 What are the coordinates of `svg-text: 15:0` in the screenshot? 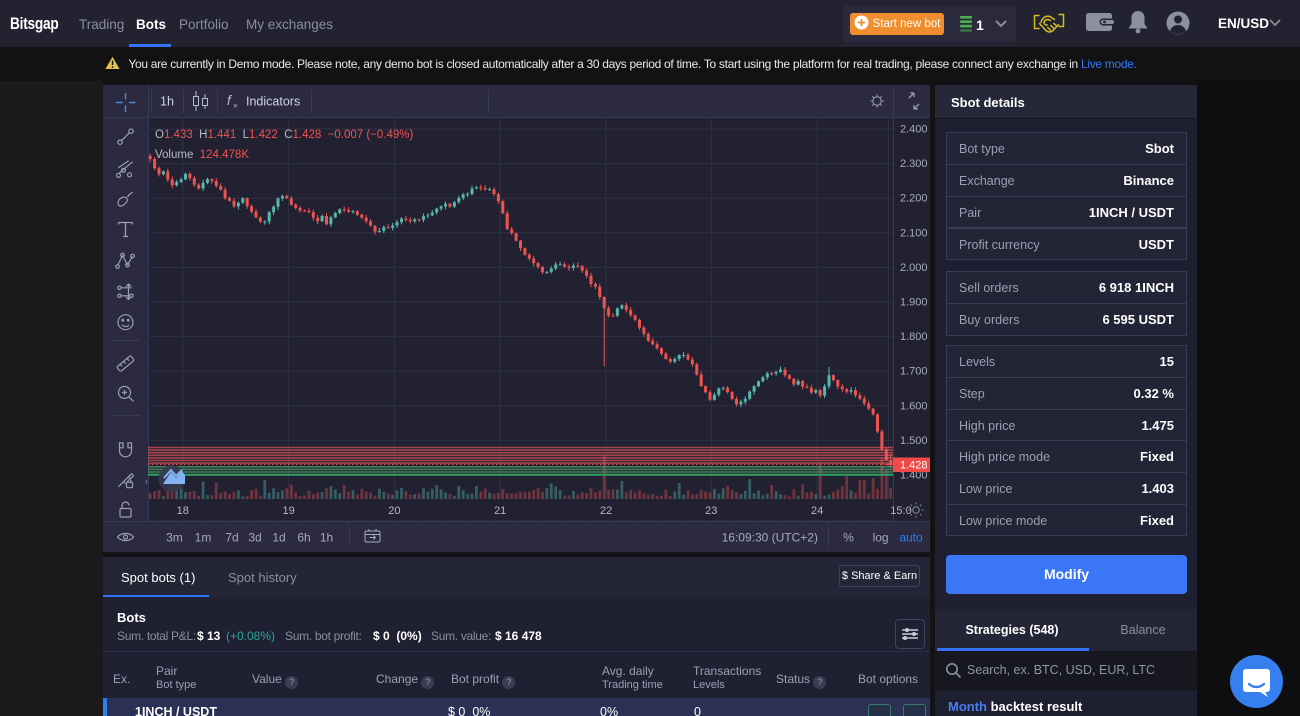 It's located at (900, 511).